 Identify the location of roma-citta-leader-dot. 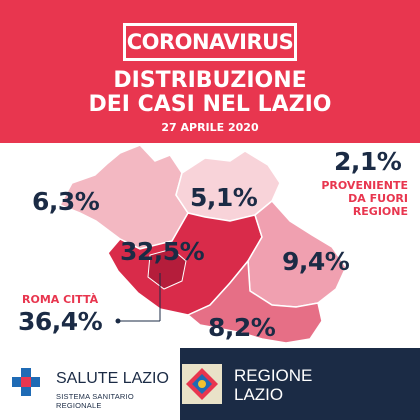
(118, 321).